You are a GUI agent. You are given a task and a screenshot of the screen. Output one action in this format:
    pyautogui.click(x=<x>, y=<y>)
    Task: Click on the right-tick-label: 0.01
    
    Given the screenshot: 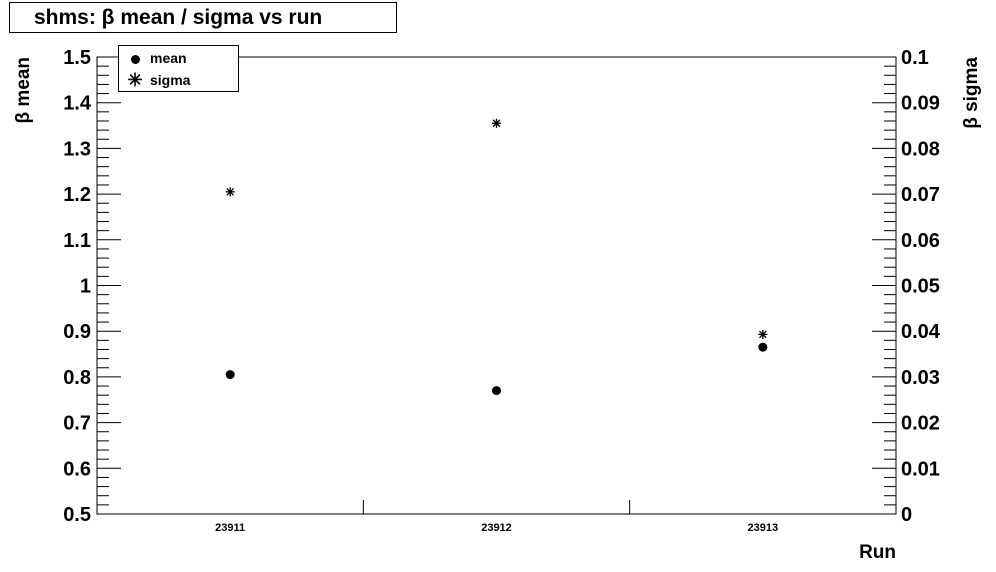 What is the action you would take?
    pyautogui.click(x=920, y=469)
    